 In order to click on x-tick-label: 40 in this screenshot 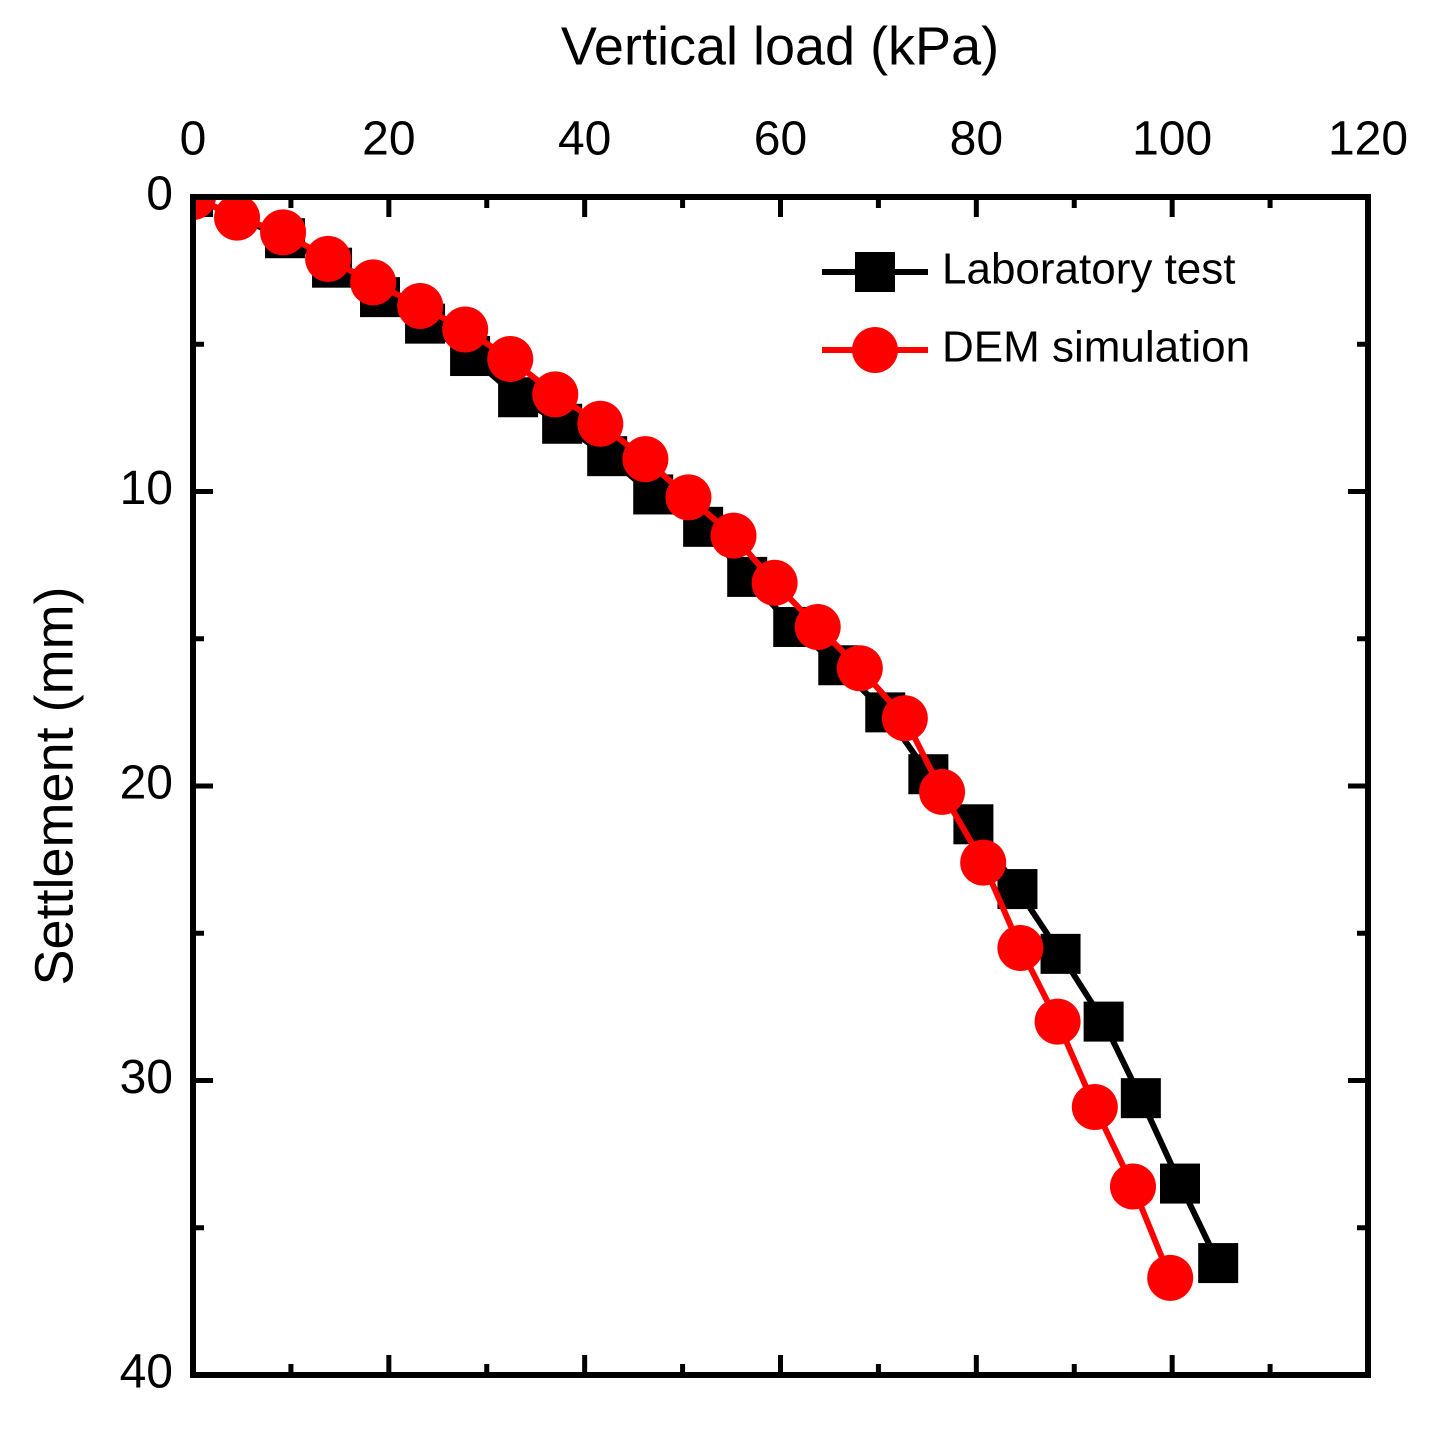, I will do `click(584, 139)`.